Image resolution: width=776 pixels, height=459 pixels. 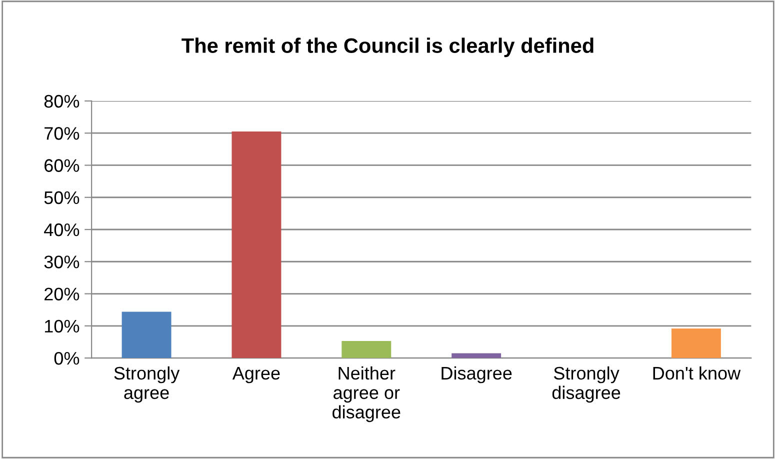 What do you see at coordinates (586, 384) in the screenshot?
I see `x-tick-label: Strongly disagree` at bounding box center [586, 384].